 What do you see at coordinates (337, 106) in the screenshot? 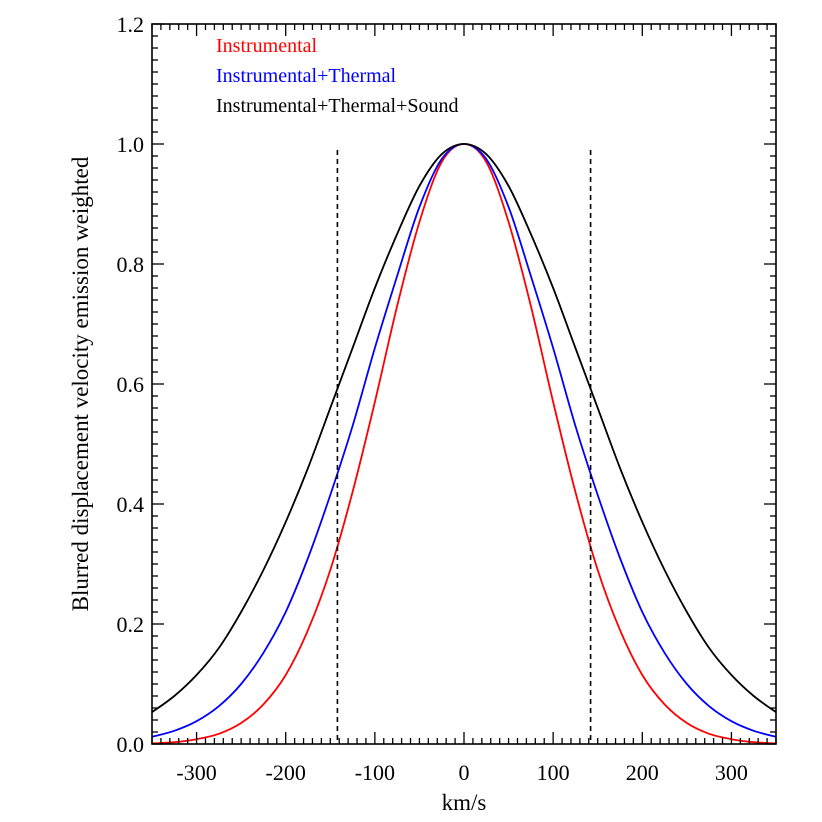
I see `legend-entry-2: Instrumental+Thermal+Sound` at bounding box center [337, 106].